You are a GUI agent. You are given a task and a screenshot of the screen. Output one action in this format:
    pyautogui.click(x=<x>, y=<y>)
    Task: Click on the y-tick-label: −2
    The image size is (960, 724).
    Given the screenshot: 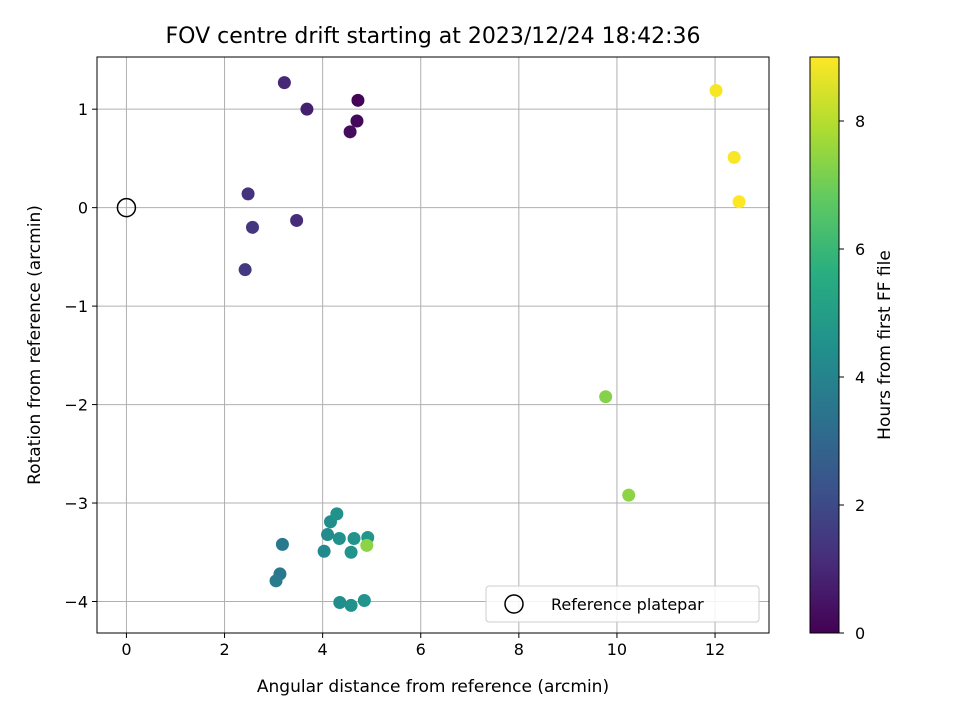 What is the action you would take?
    pyautogui.click(x=76, y=405)
    